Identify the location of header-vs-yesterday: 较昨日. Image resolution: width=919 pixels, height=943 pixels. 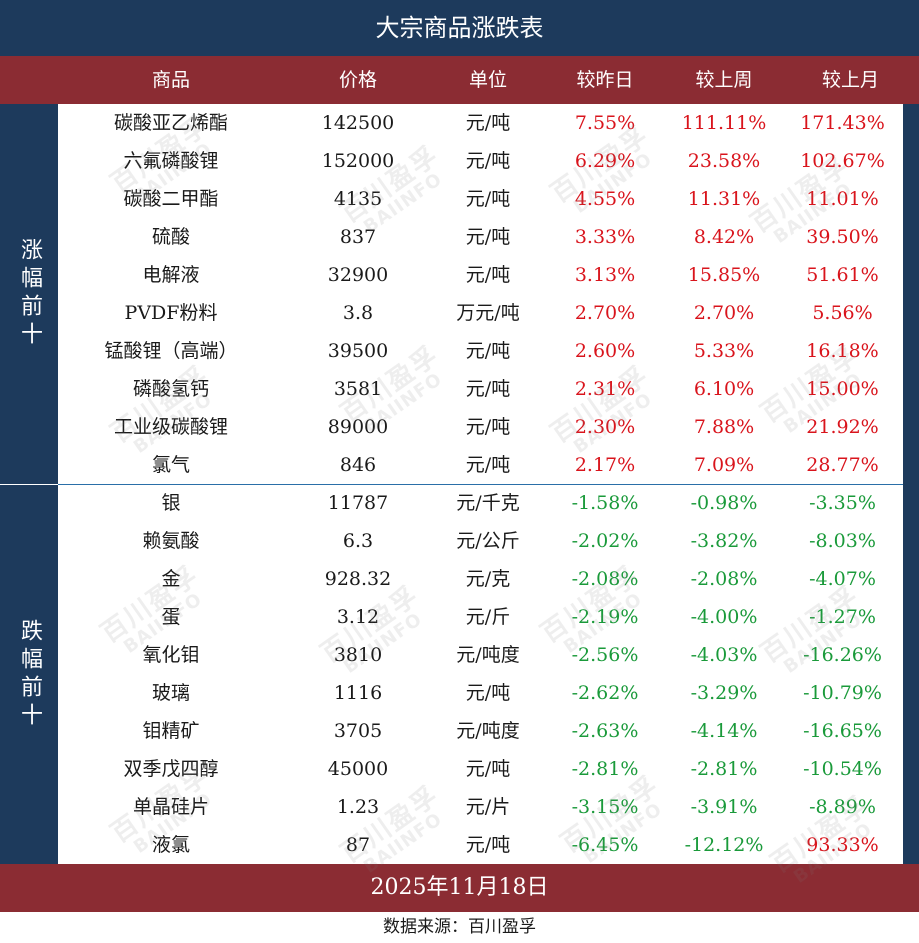
(605, 80).